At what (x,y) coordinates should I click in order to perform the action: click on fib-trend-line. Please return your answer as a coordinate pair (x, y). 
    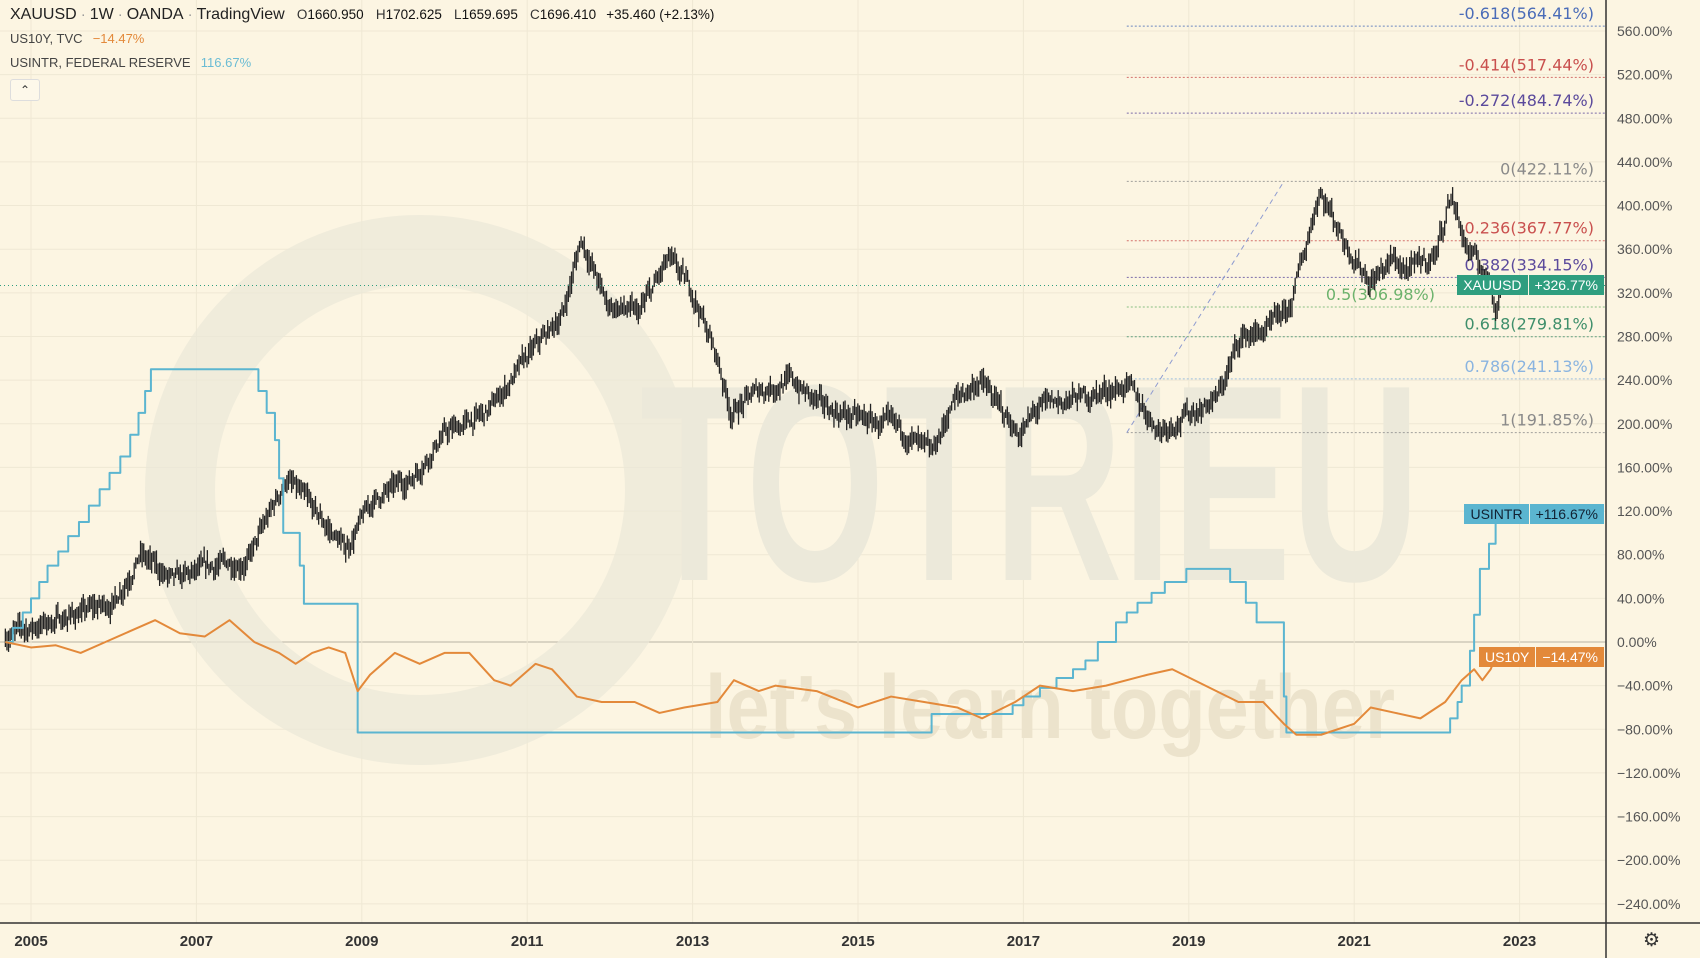
    Looking at the image, I should click on (1205, 307).